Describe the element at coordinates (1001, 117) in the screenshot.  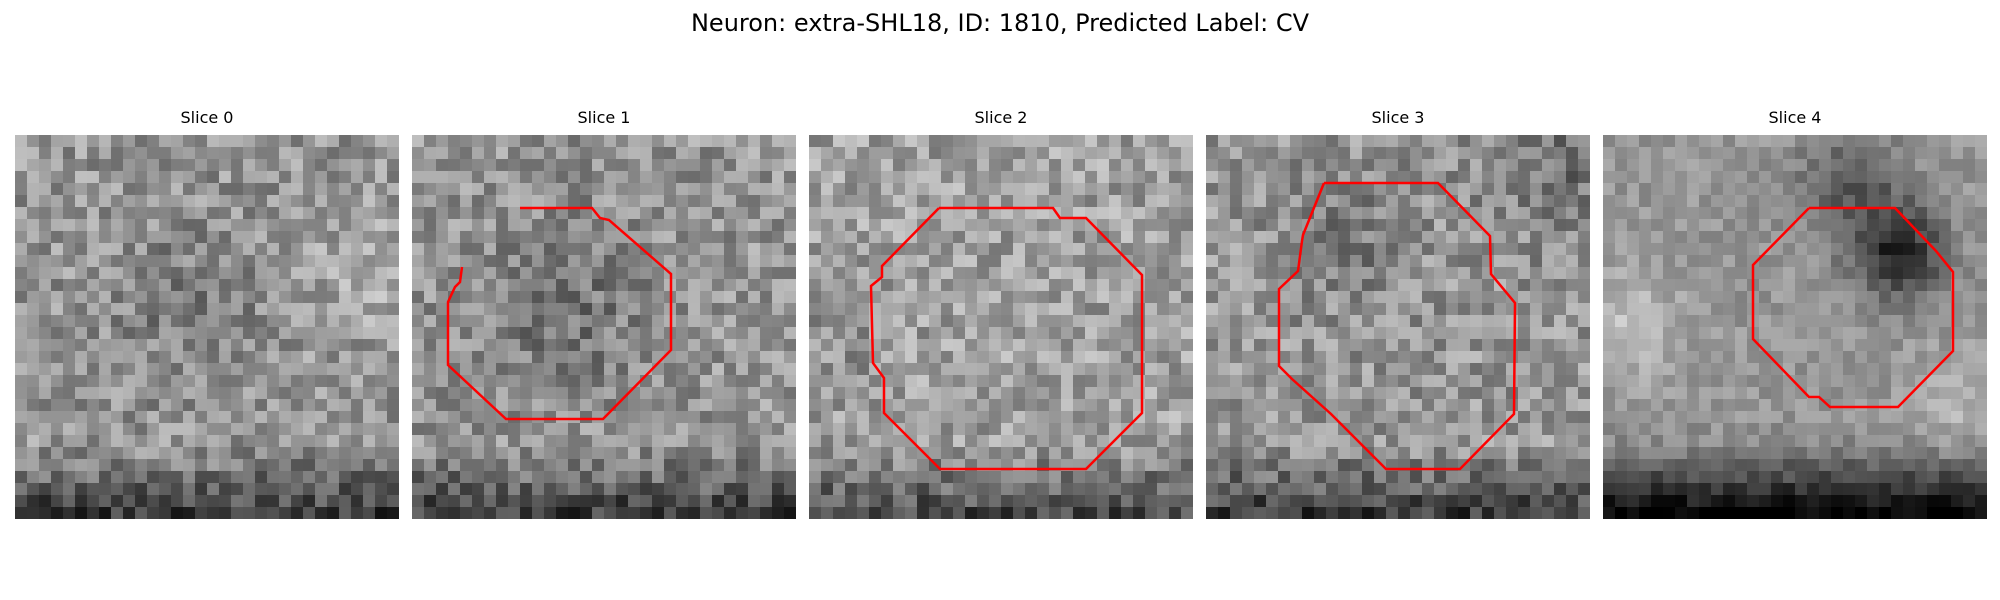
I see `slice-title-2: Slice 2` at that location.